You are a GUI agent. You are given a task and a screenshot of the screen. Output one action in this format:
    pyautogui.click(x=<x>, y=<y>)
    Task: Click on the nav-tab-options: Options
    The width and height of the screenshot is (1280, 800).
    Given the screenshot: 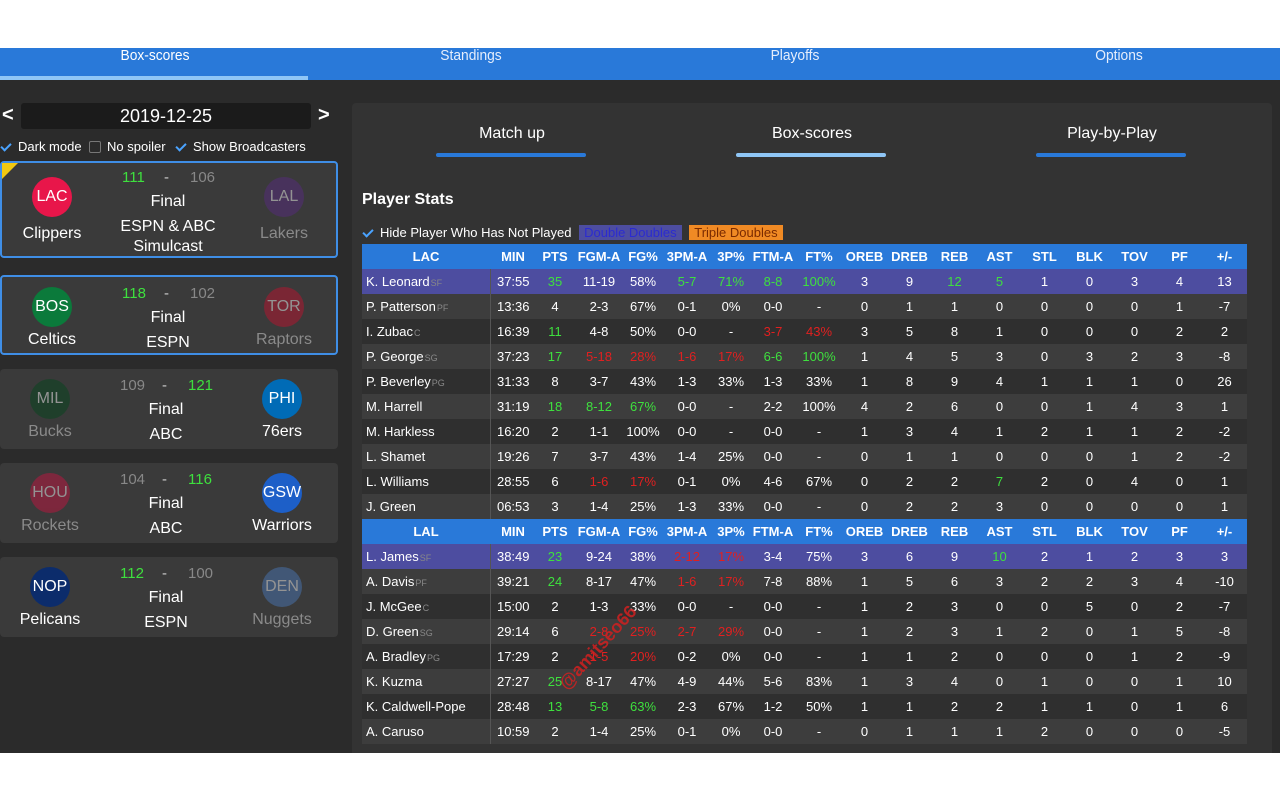 What is the action you would take?
    pyautogui.click(x=1119, y=56)
    